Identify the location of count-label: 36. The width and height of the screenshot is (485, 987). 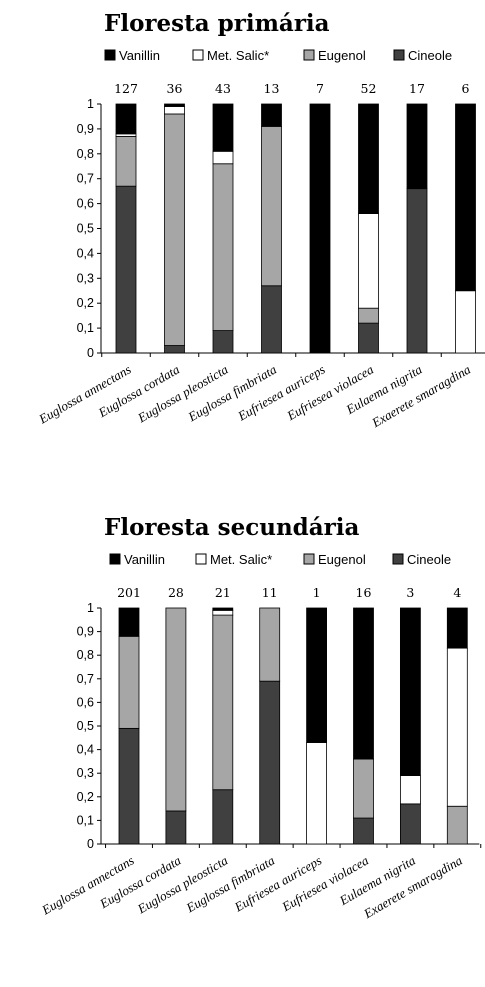
(175, 88).